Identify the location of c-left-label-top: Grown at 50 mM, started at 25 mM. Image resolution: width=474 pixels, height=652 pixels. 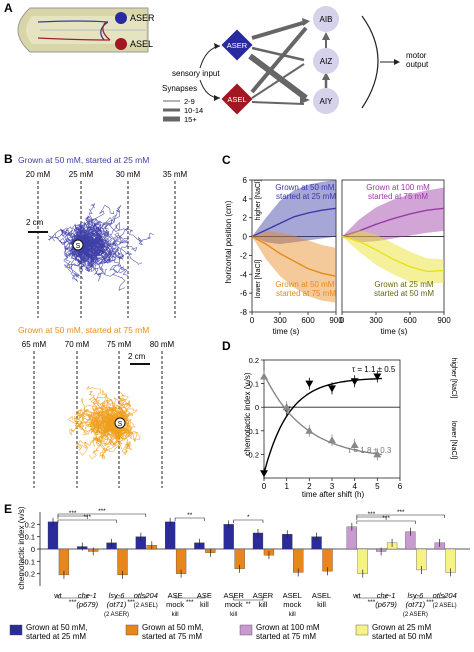
(305, 192).